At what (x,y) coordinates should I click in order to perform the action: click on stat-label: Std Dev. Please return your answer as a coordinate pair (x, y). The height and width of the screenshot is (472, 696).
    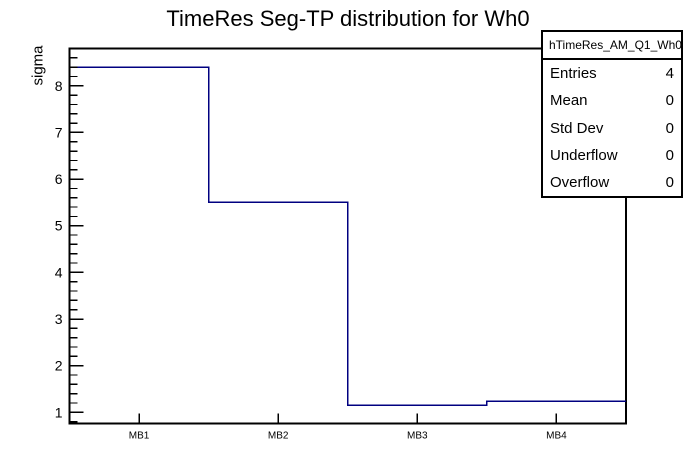
    Looking at the image, I should click on (577, 128).